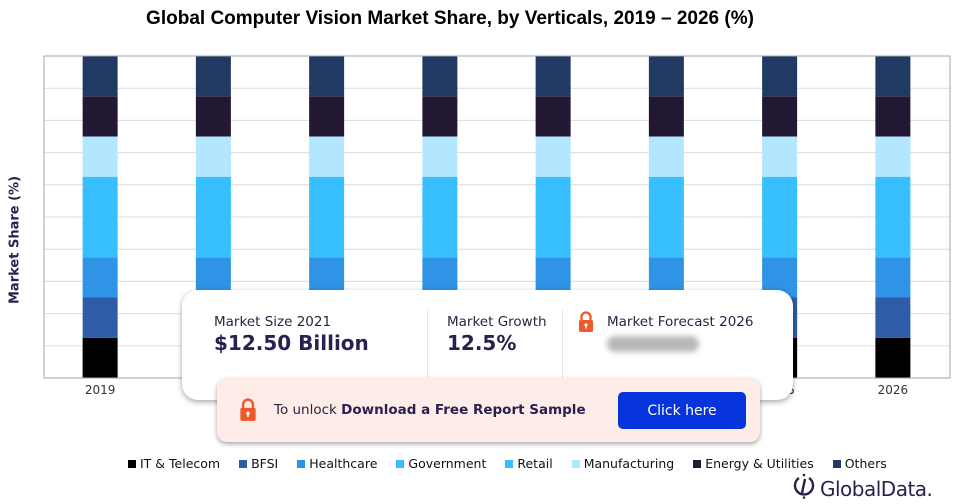  I want to click on bar-segment-healthcare-2019, so click(100, 277).